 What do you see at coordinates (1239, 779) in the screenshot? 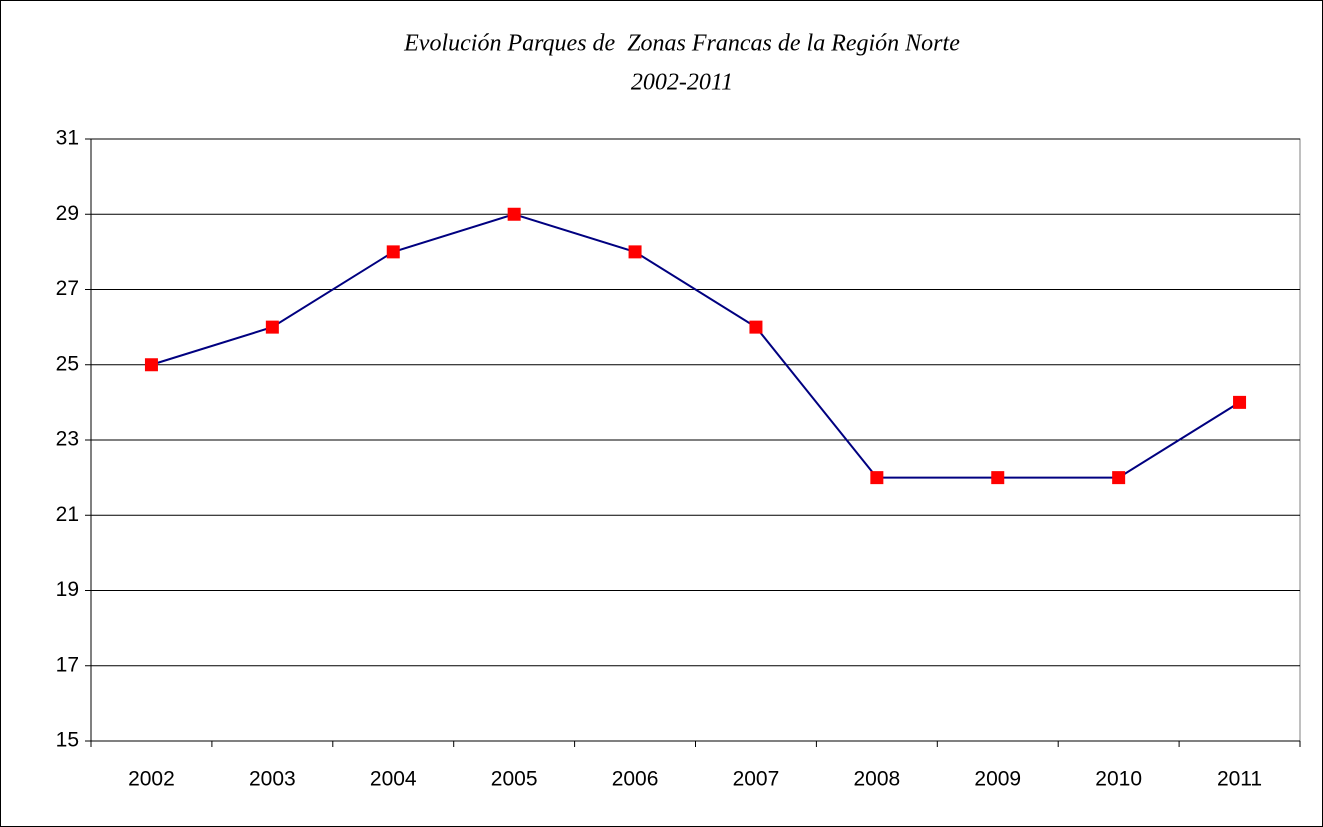
I see `x-tick-label: 2011` at bounding box center [1239, 779].